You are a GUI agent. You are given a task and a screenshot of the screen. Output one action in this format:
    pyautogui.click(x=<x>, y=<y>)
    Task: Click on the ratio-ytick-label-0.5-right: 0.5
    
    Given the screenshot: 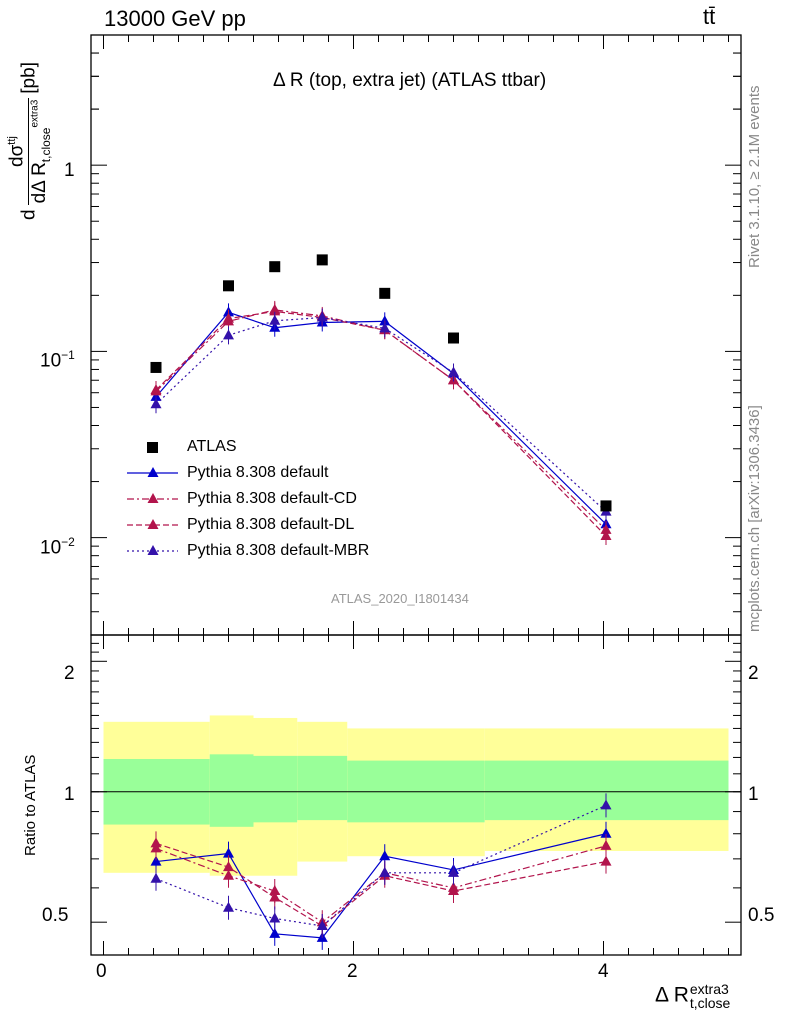 What is the action you would take?
    pyautogui.click(x=761, y=915)
    